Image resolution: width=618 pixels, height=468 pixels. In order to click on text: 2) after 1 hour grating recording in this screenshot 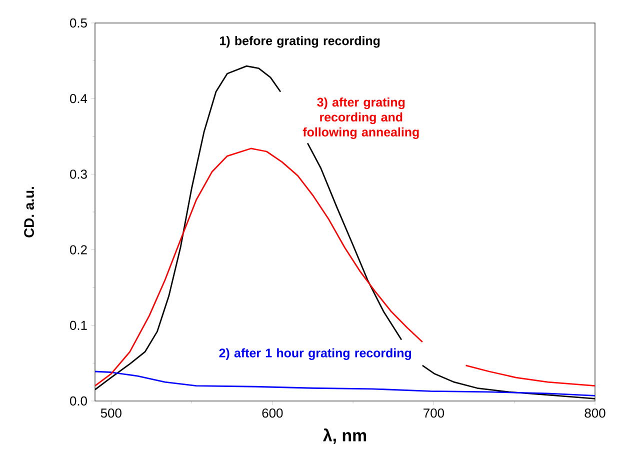, I will do `click(315, 354)`.